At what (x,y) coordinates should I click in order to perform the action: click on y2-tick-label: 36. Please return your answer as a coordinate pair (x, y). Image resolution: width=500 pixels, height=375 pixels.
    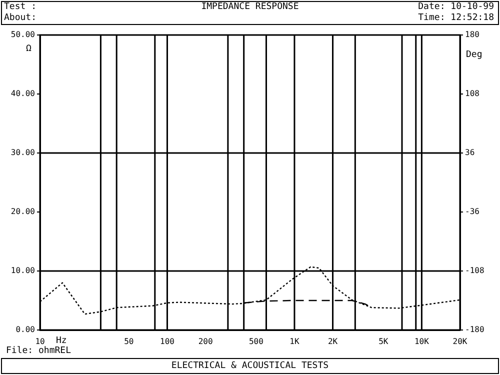
    Looking at the image, I should click on (470, 153).